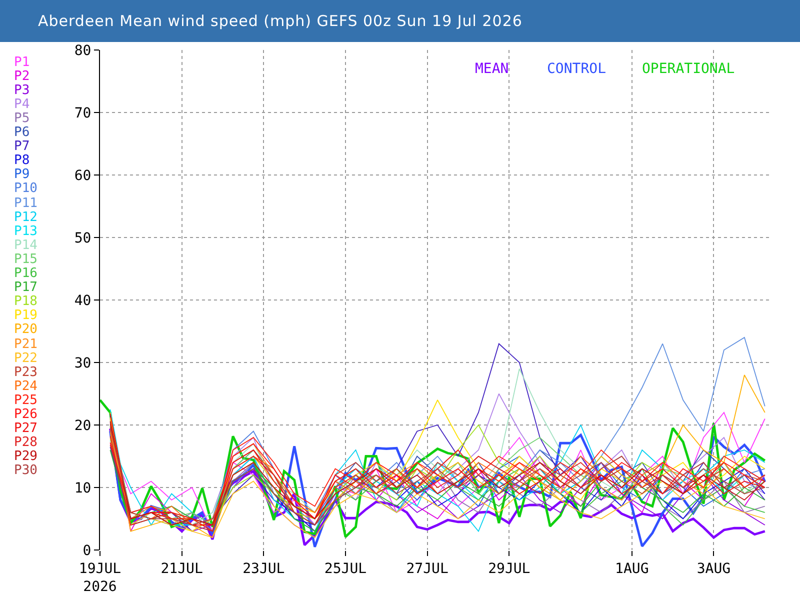 The image size is (800, 600). I want to click on x-tick-label: 21JUL, so click(181, 568).